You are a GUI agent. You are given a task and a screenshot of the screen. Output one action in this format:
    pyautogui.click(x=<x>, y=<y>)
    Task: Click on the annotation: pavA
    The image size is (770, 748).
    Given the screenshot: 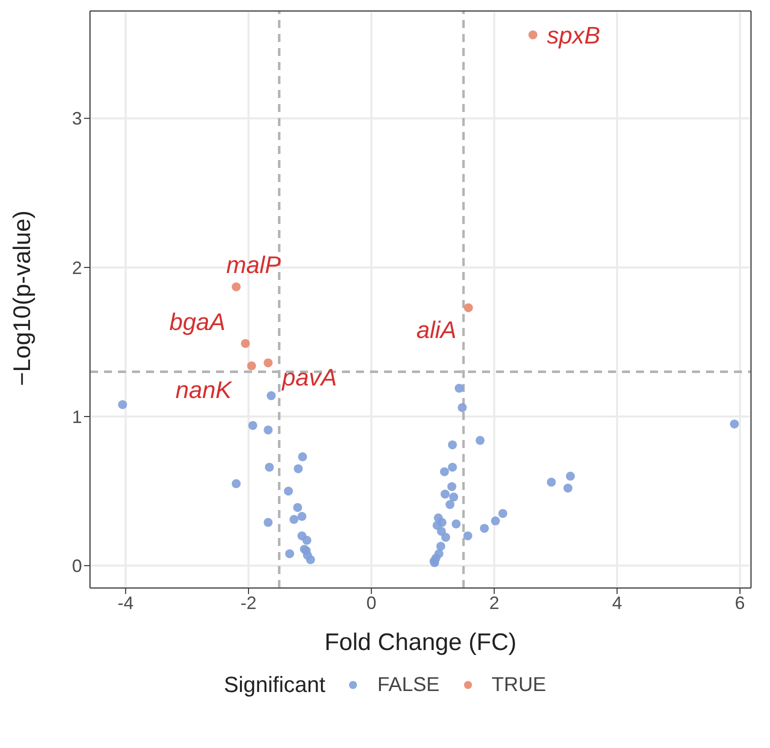 What is the action you would take?
    pyautogui.click(x=309, y=378)
    